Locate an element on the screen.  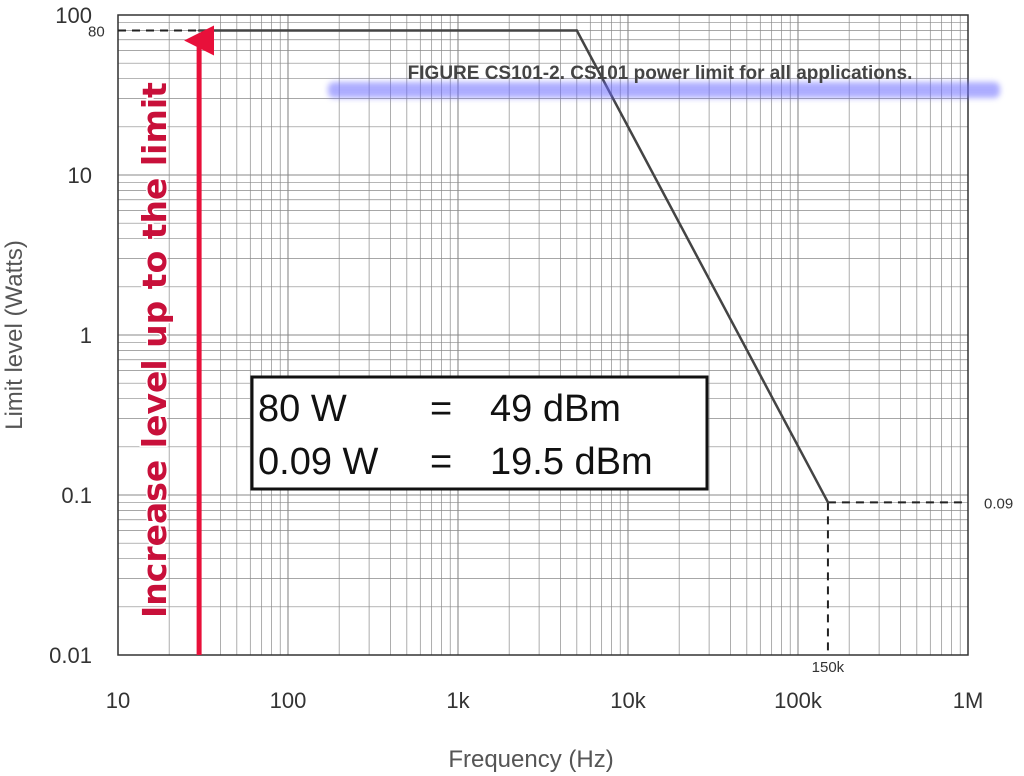
reference-label-80: 80 is located at coordinates (96, 32).